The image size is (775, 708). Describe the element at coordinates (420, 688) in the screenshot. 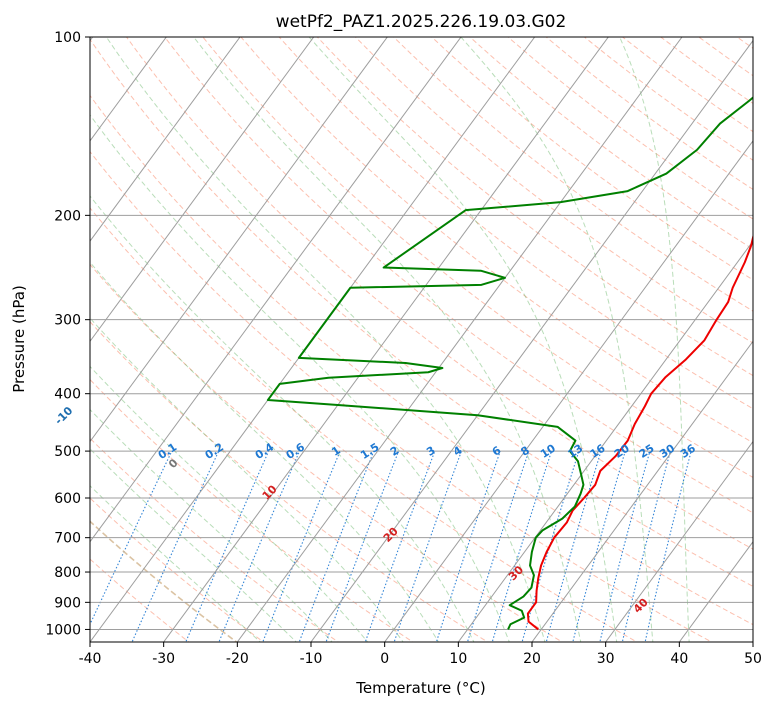

I see `x-axis-title: Temperature (°C)` at that location.